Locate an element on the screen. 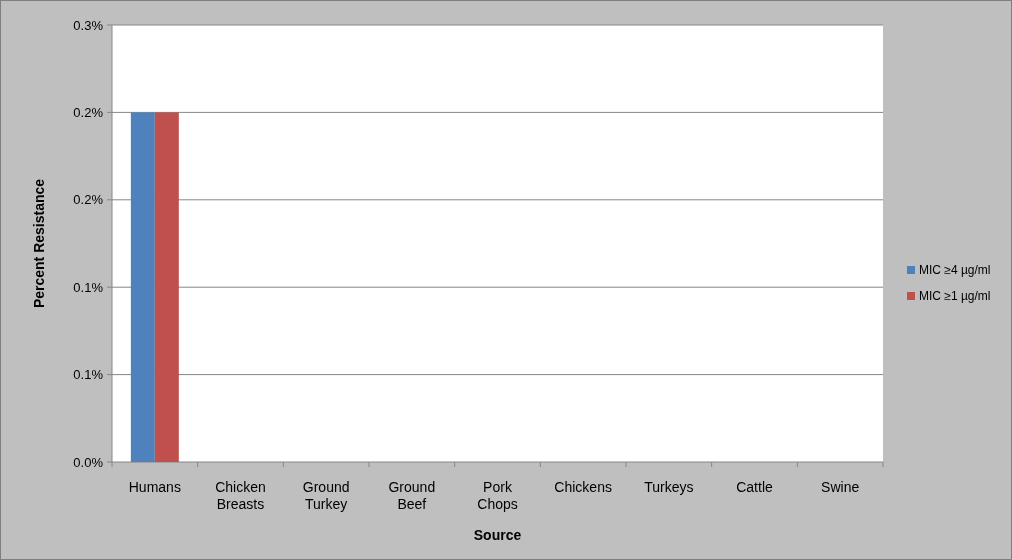  x-tick-label: Chicken Breasts is located at coordinates (240, 495).